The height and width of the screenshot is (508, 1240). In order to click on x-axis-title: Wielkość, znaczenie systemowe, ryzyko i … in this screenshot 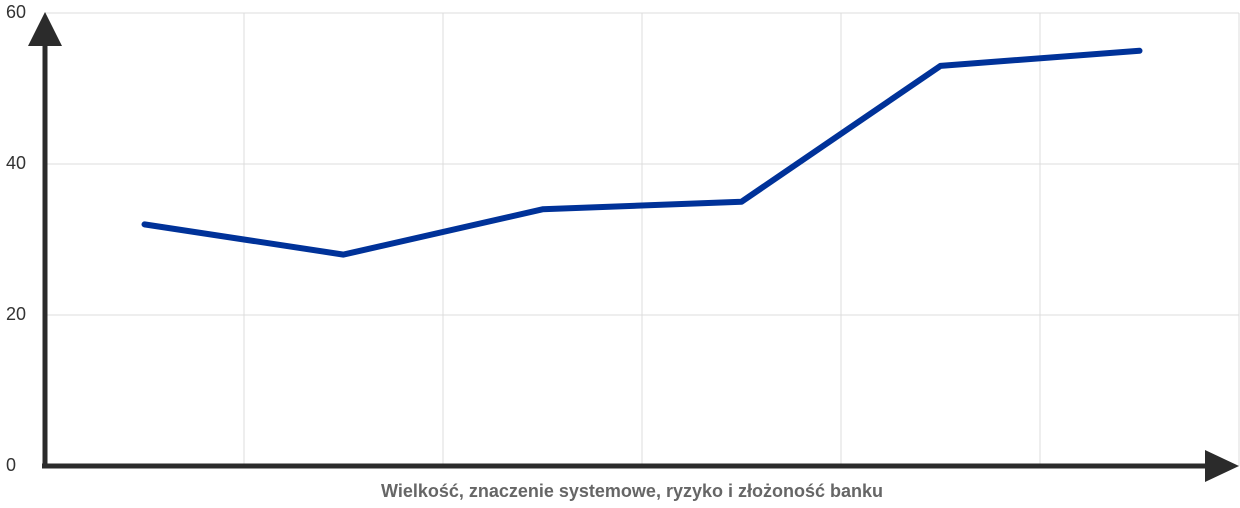, I will do `click(632, 491)`.